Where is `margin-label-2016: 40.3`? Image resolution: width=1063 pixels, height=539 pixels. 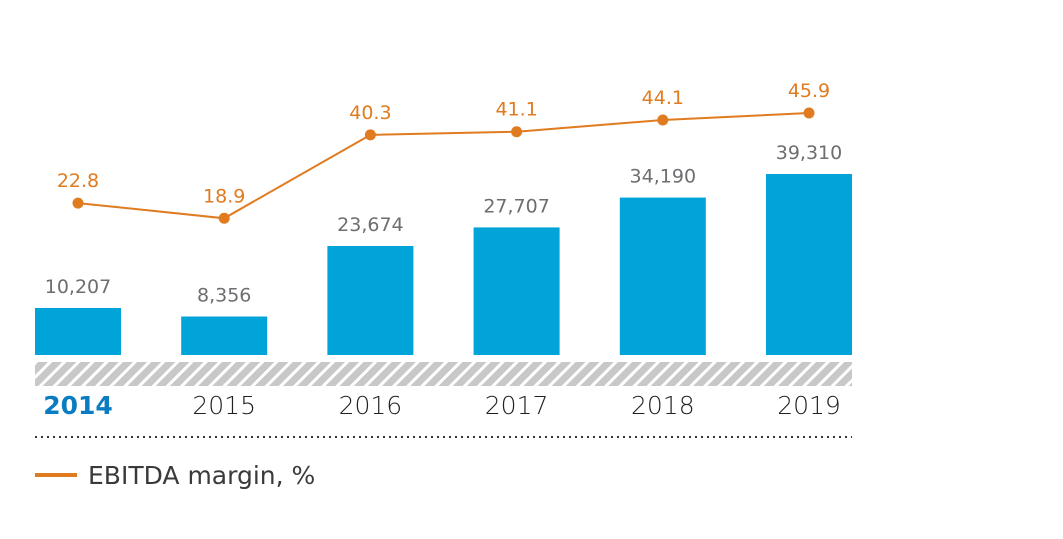 margin-label-2016: 40.3 is located at coordinates (370, 113).